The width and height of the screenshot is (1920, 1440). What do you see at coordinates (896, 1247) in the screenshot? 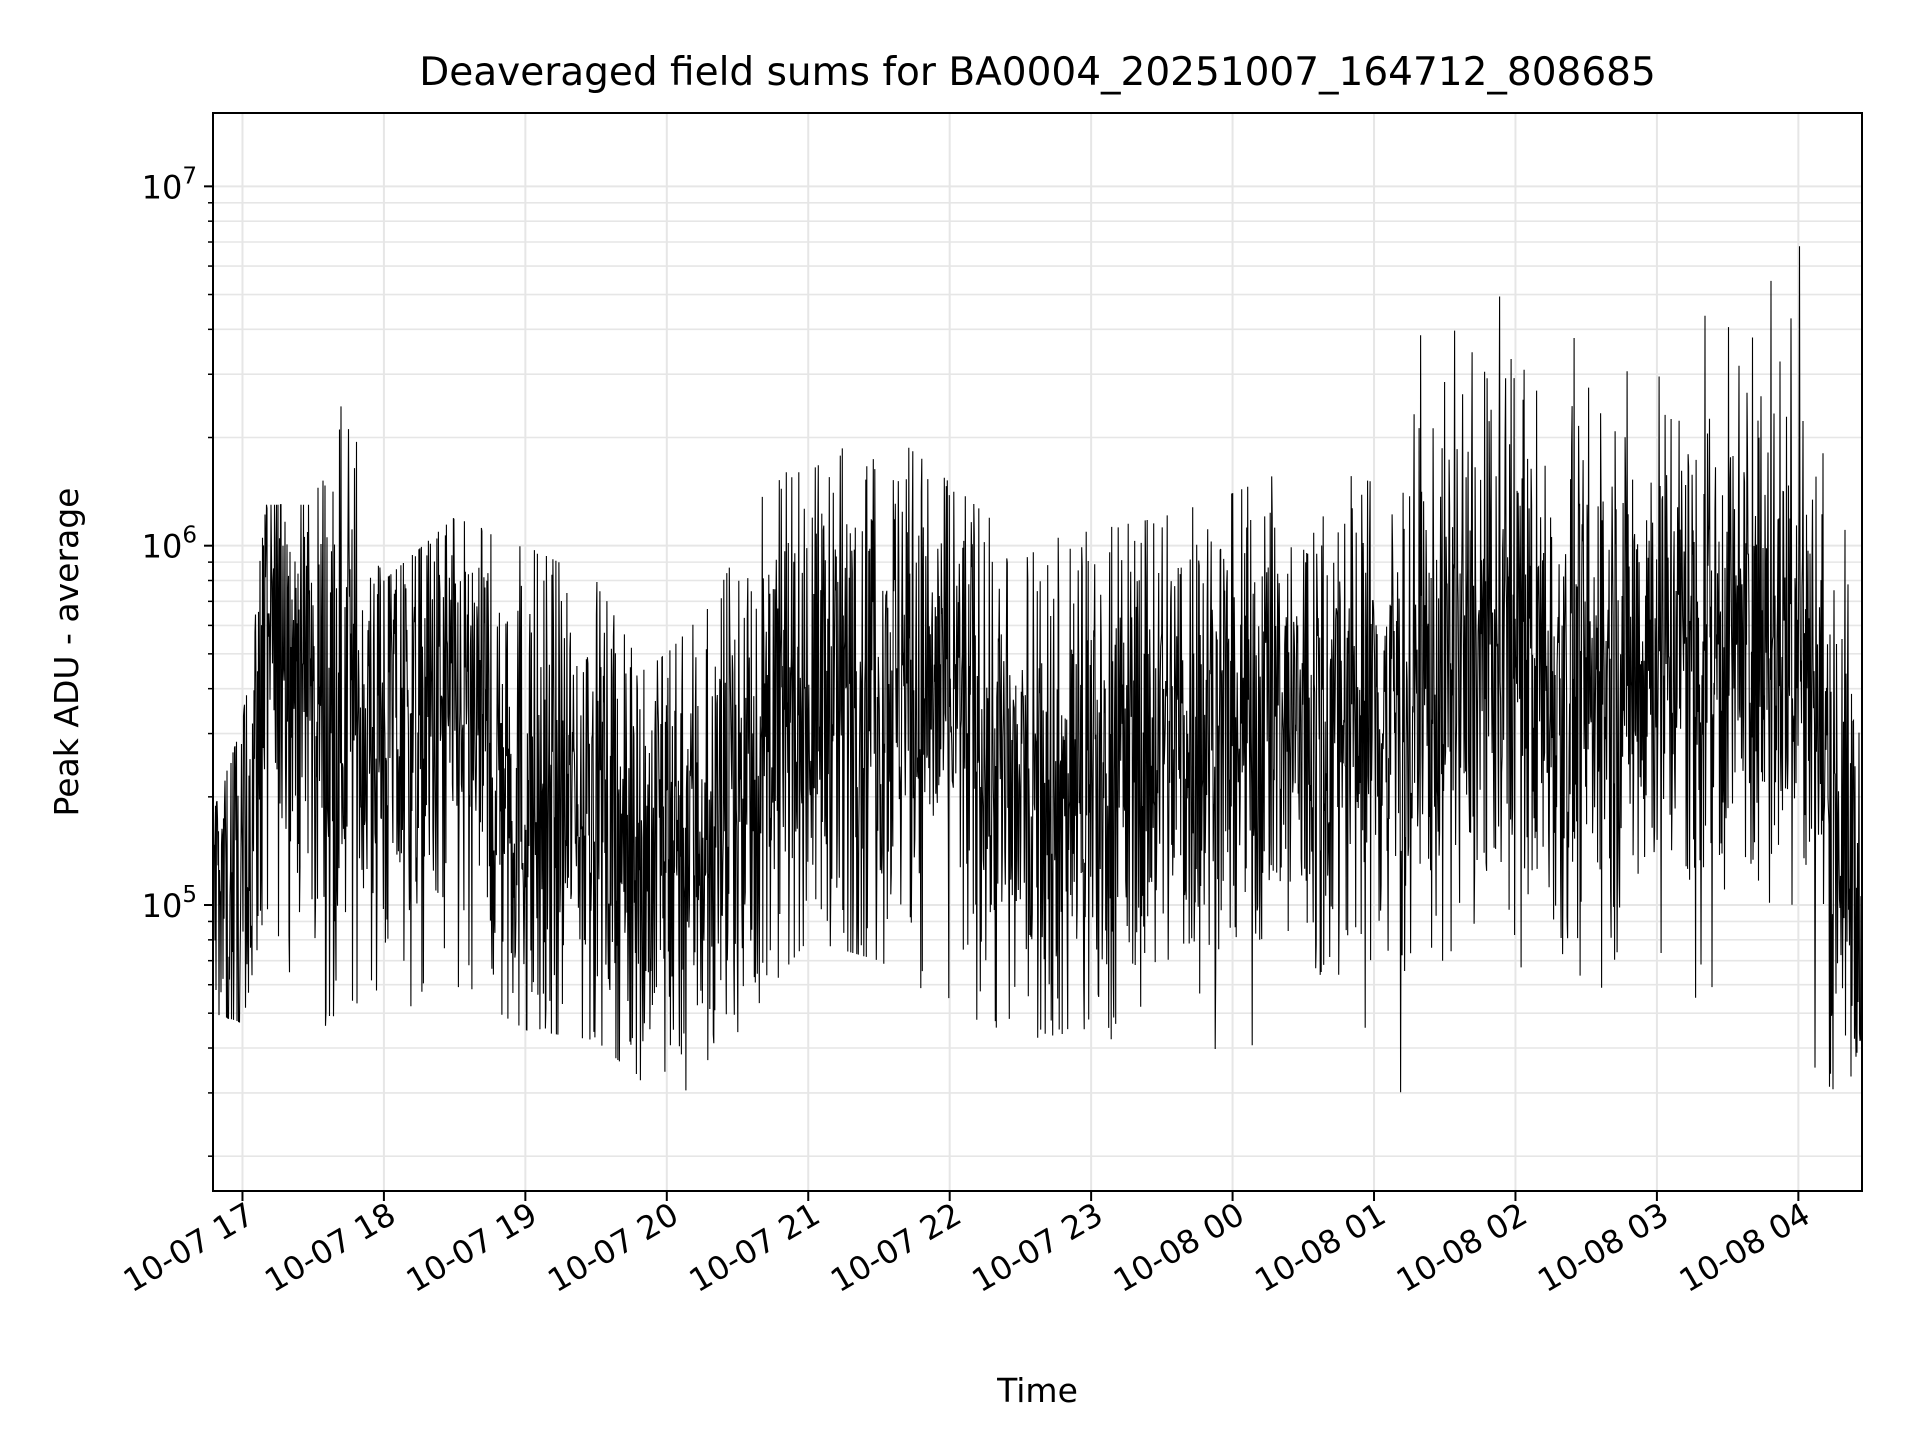
I see `x-tick-label: 10-07 22` at bounding box center [896, 1247].